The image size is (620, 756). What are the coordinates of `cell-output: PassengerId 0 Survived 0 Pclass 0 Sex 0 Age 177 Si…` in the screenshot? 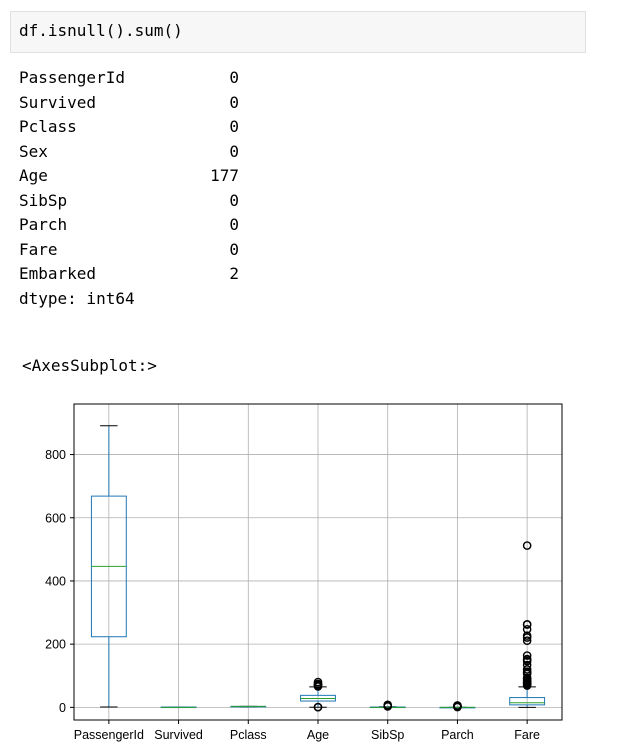 It's located at (139, 188).